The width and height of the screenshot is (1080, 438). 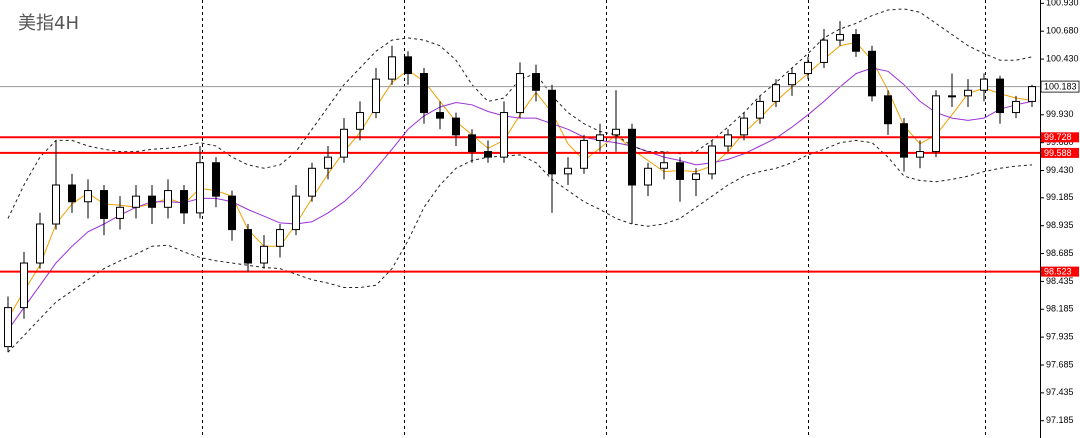 I want to click on y-tick-label: 97.685, so click(x=1060, y=364).